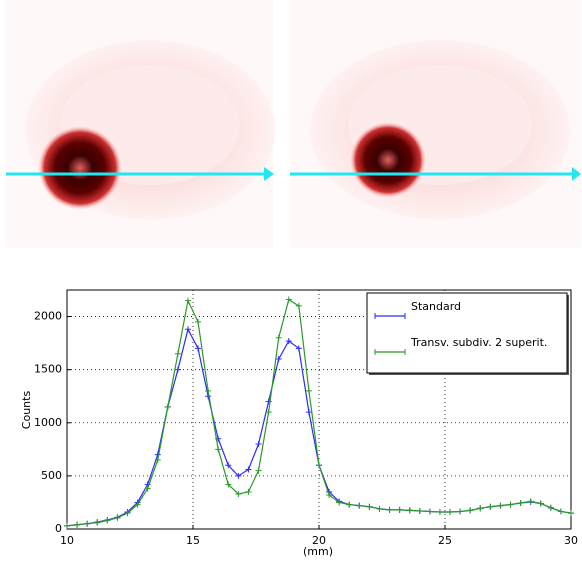  I want to click on y-tick-label: 0, so click(58, 528).